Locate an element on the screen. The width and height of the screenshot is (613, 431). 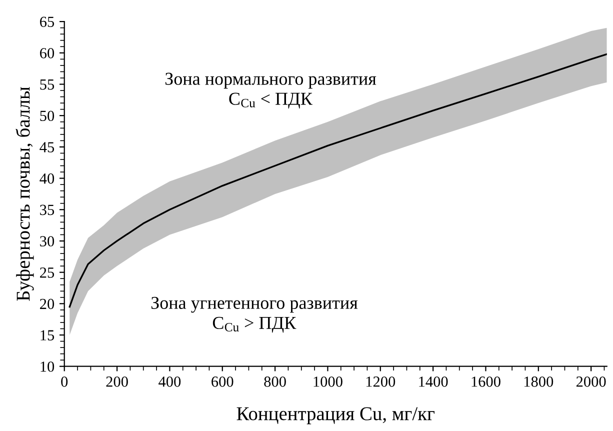
x-tick-label: 400 is located at coordinates (169, 381).